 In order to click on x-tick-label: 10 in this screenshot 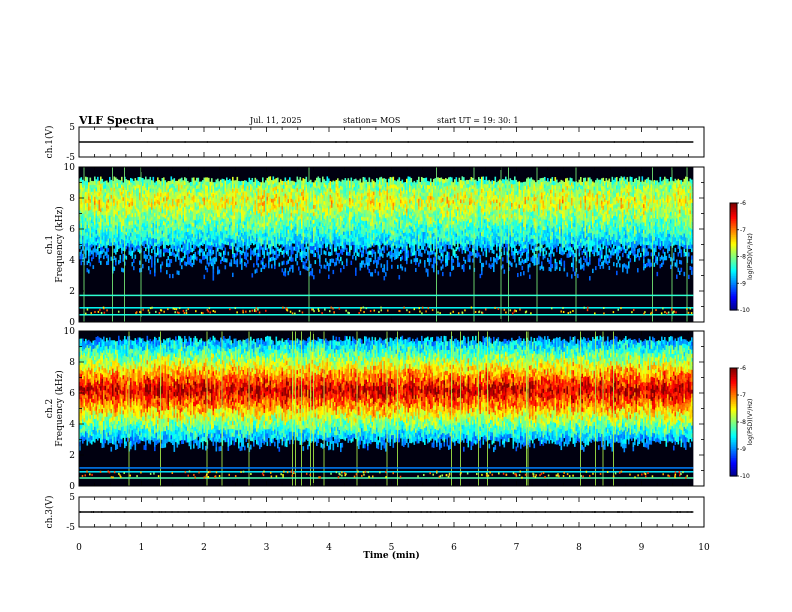, I will do `click(704, 548)`.